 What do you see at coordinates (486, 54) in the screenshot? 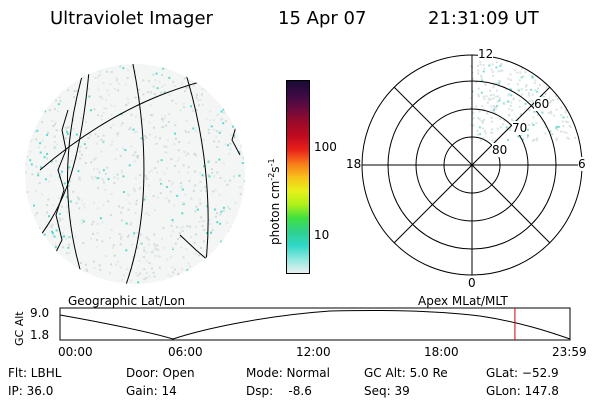
I see `mlt-label-12: 12` at bounding box center [486, 54].